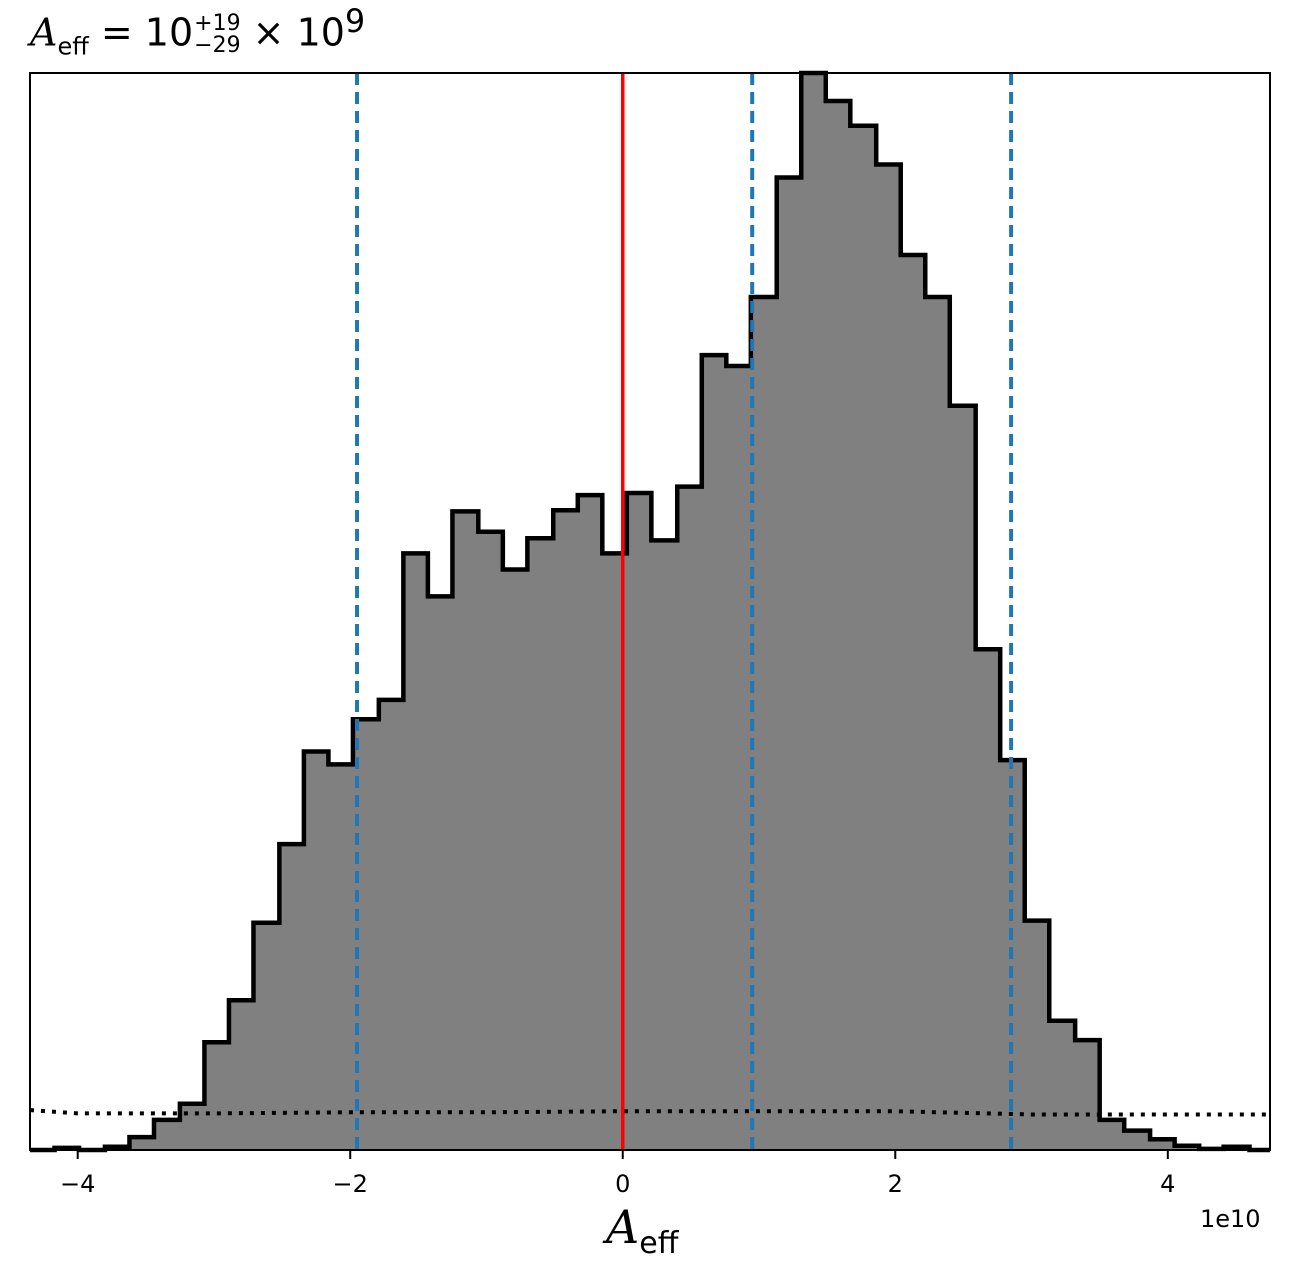 This screenshot has height=1278, width=1289. I want to click on title-plus-error: +19, so click(217, 24).